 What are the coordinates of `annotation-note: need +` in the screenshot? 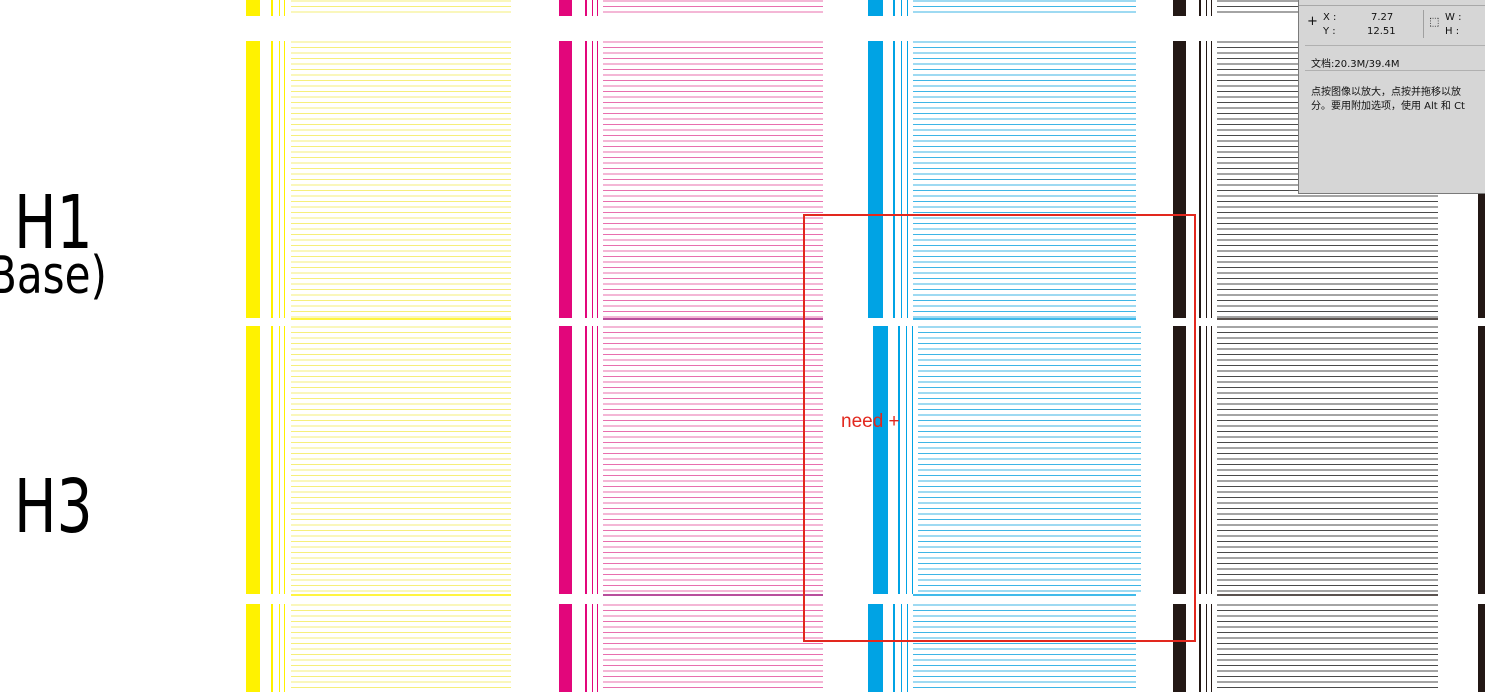 It's located at (870, 421).